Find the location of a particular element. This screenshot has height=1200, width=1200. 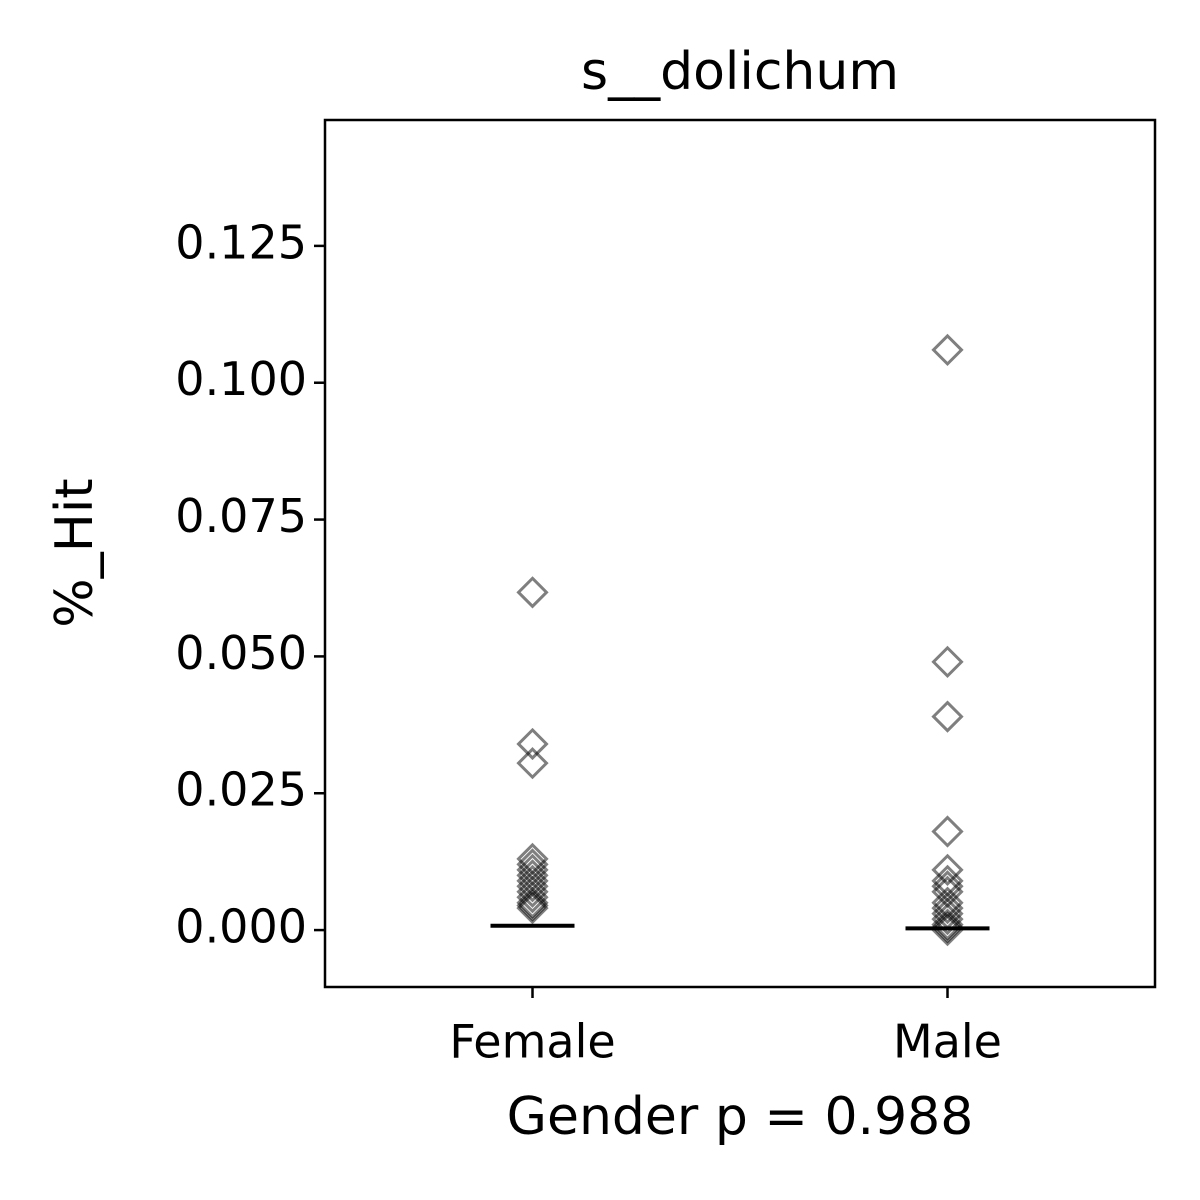

chart-title: s__dolichum is located at coordinates (740, 72).